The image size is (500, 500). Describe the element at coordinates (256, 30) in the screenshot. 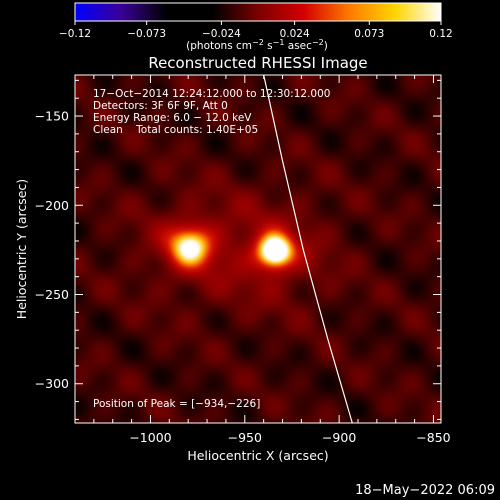

I see `colorbar-ticks: −0.12 −0.073 −0.024 0.024 0.073 0.12` at that location.